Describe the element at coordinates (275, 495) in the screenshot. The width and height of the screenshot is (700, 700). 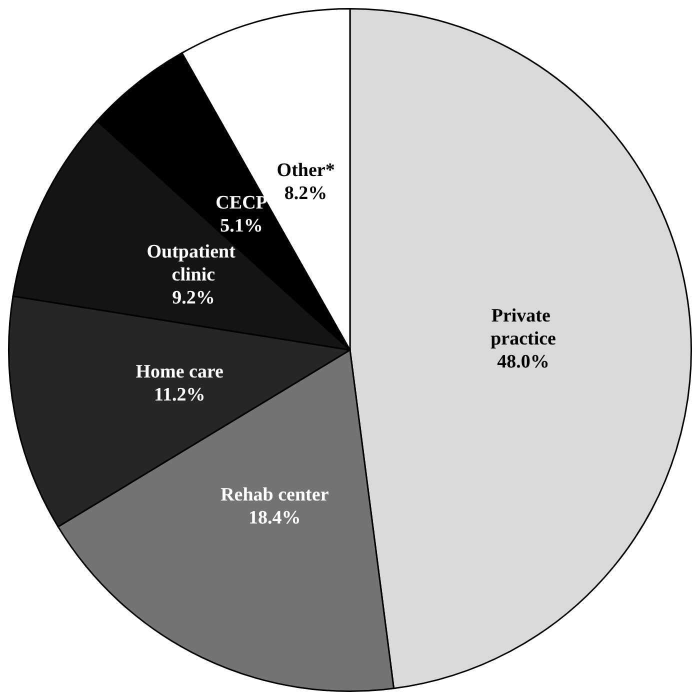
I see `slice-label: Rehab center` at that location.